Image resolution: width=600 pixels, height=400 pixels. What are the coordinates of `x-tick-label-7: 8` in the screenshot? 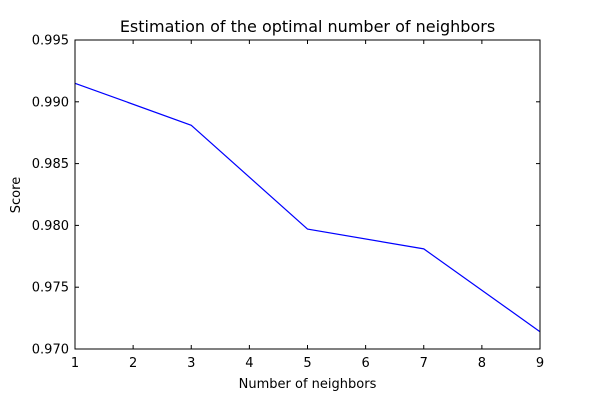 It's located at (482, 363).